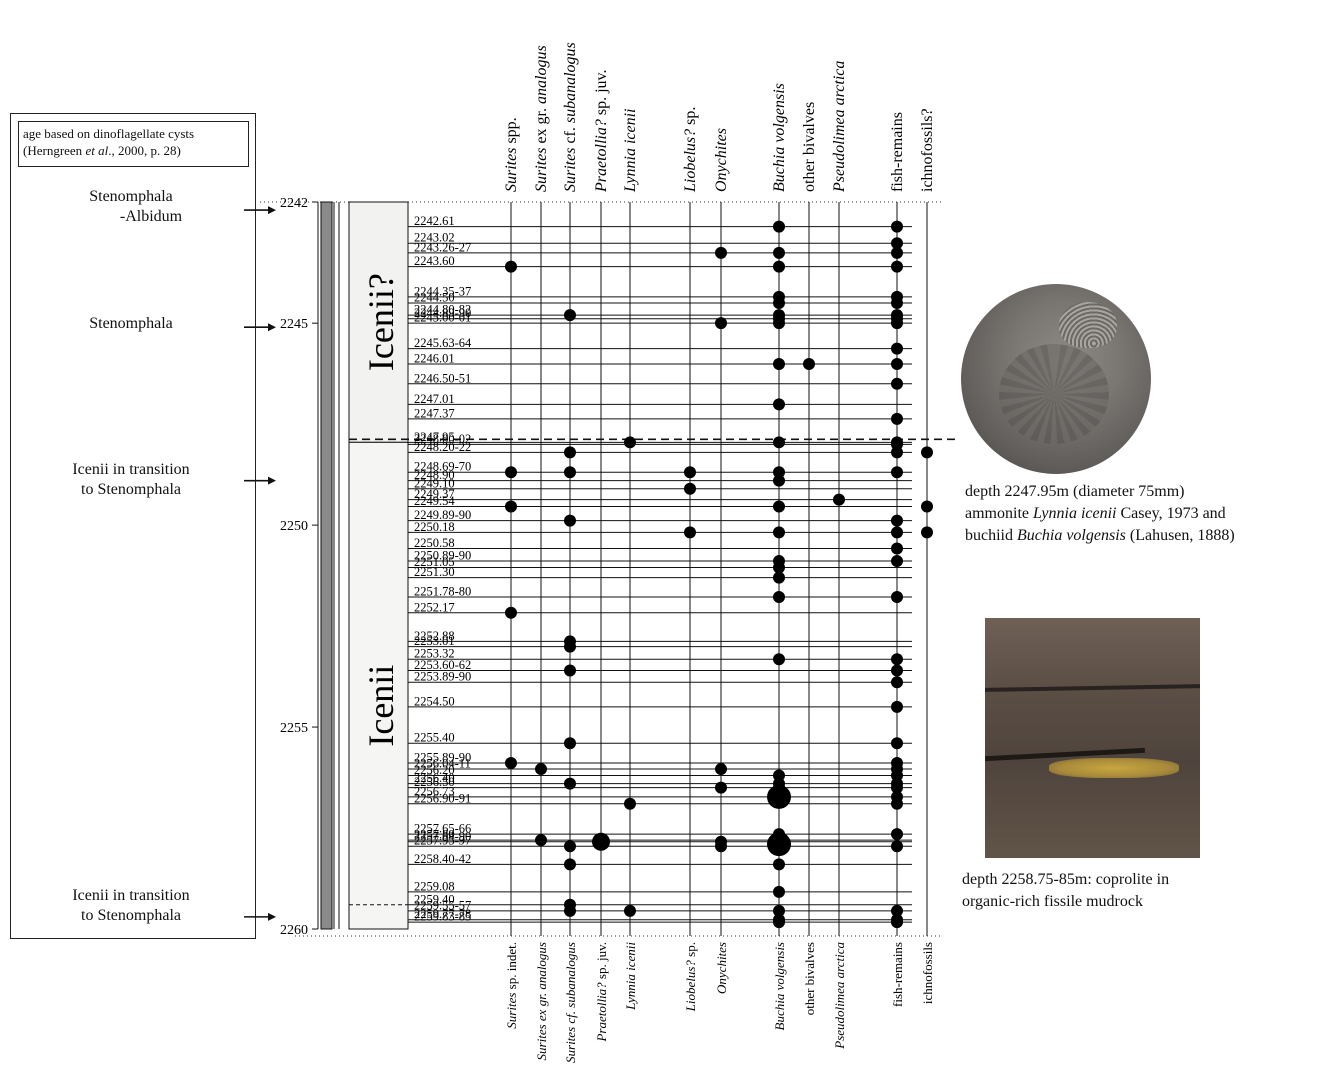  What do you see at coordinates (601, 131) in the screenshot?
I see `taxon-header-top: Praetollia? sp. juv.` at bounding box center [601, 131].